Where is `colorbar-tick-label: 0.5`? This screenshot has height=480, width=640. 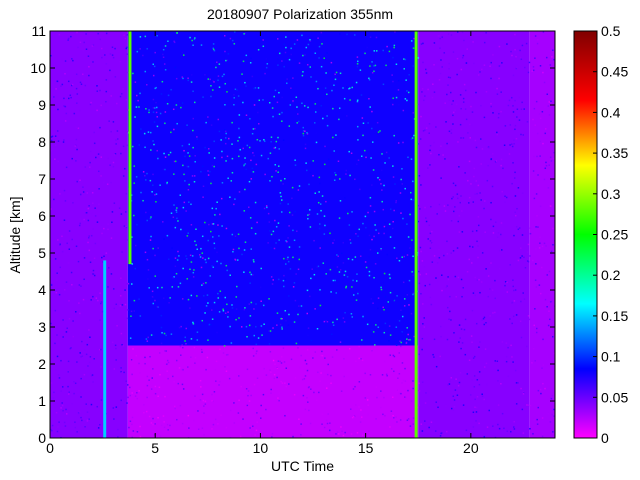
colorbar-tick-label: 0.5 is located at coordinates (611, 31).